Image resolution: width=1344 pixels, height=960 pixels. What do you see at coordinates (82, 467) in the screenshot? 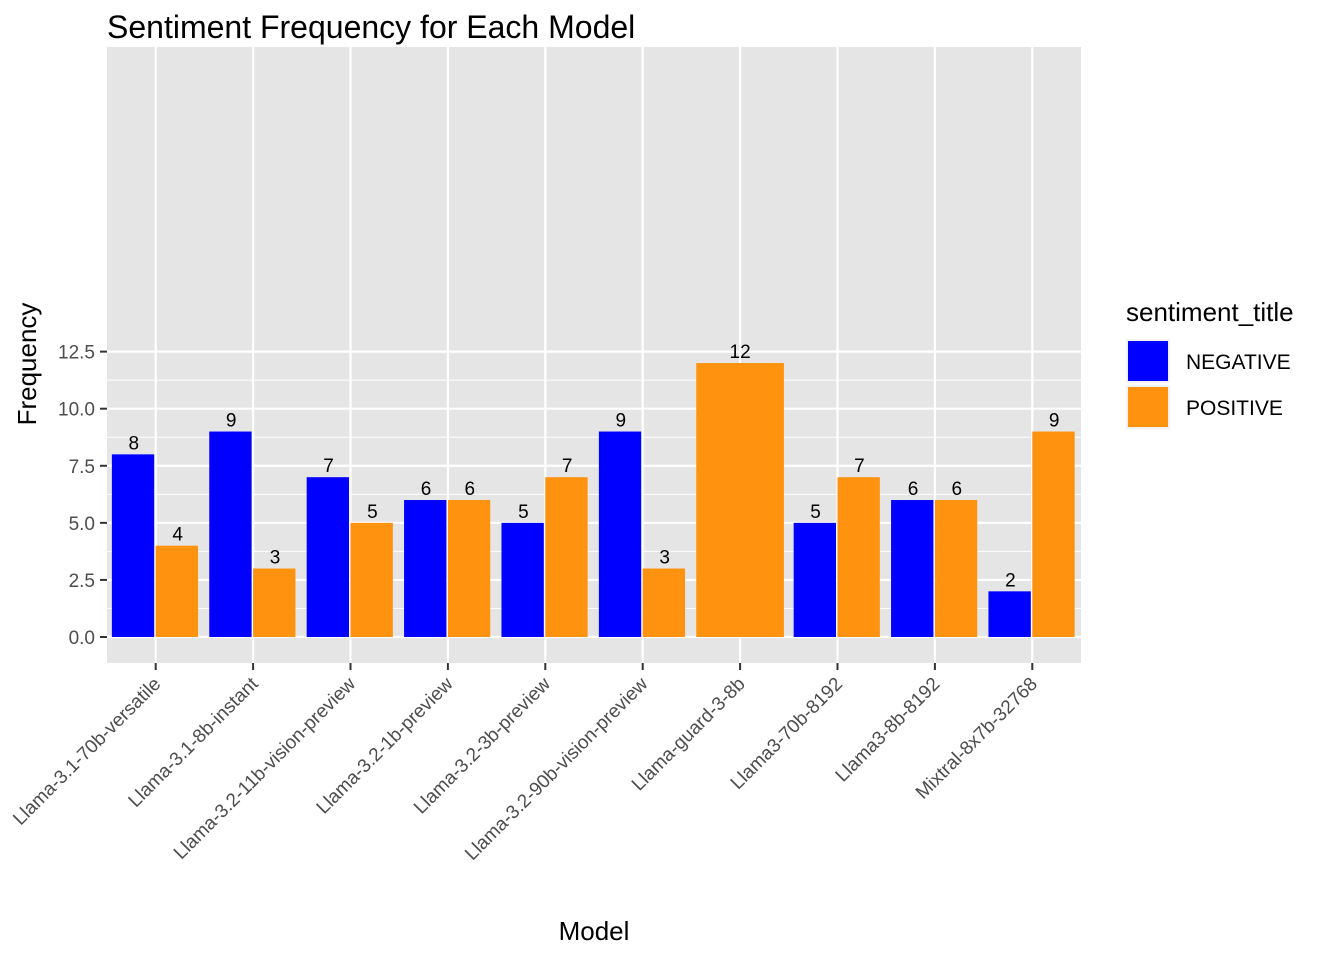
I see `y-tick-label: 7.5` at bounding box center [82, 467].